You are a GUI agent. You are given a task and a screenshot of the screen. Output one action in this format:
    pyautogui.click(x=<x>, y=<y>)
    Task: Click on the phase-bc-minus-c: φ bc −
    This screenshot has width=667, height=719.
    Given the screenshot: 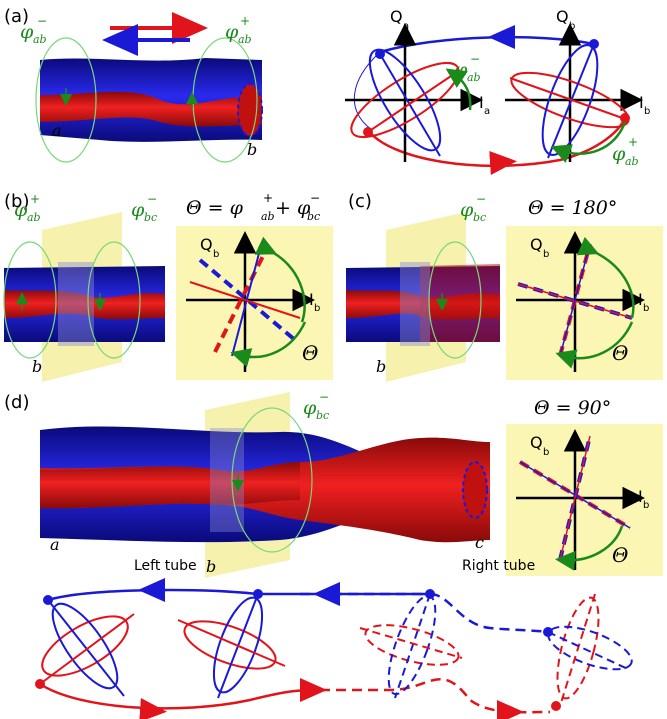 What is the action you would take?
    pyautogui.click(x=473, y=208)
    